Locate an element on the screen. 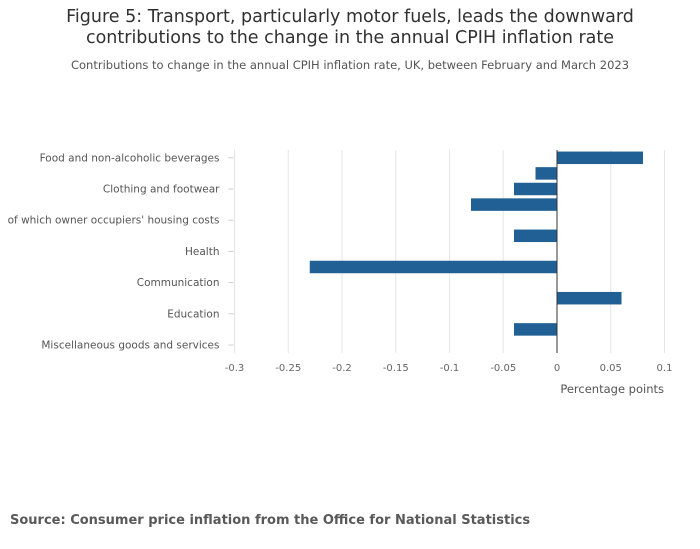  category-label: of which owner occupiers' housing costs is located at coordinates (114, 221).